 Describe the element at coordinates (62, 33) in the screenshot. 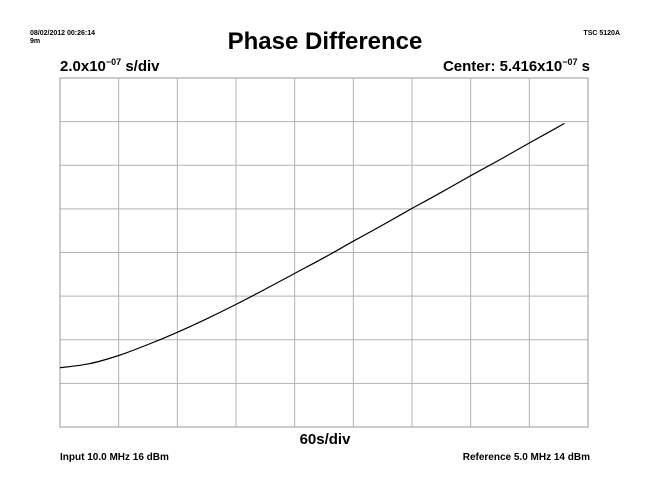

I see `timestamp: 08/02/2012 00:26:14` at that location.